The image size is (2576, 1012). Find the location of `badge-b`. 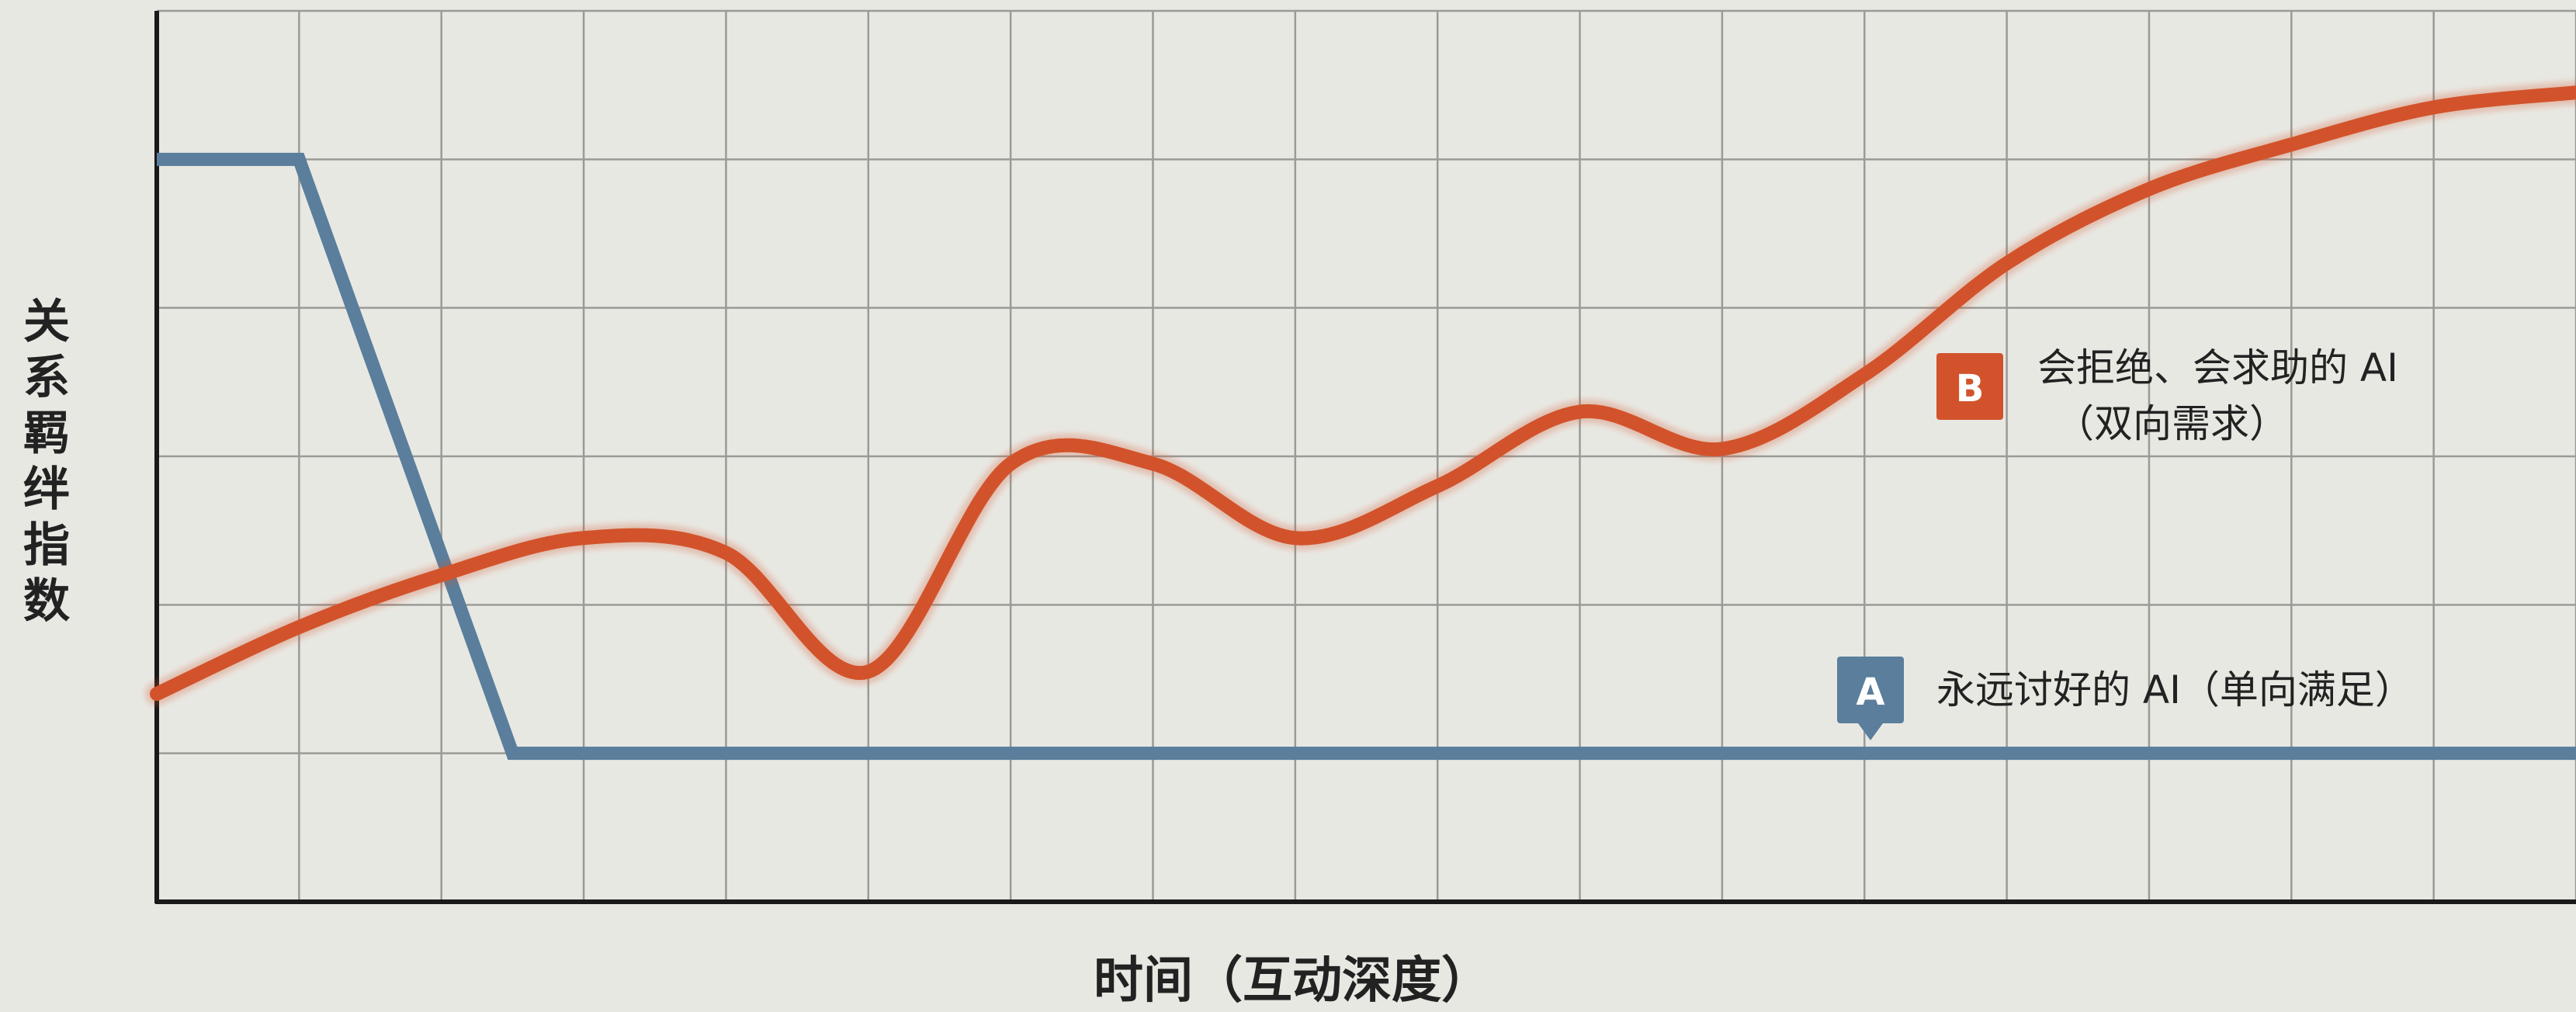

badge-b is located at coordinates (1969, 387).